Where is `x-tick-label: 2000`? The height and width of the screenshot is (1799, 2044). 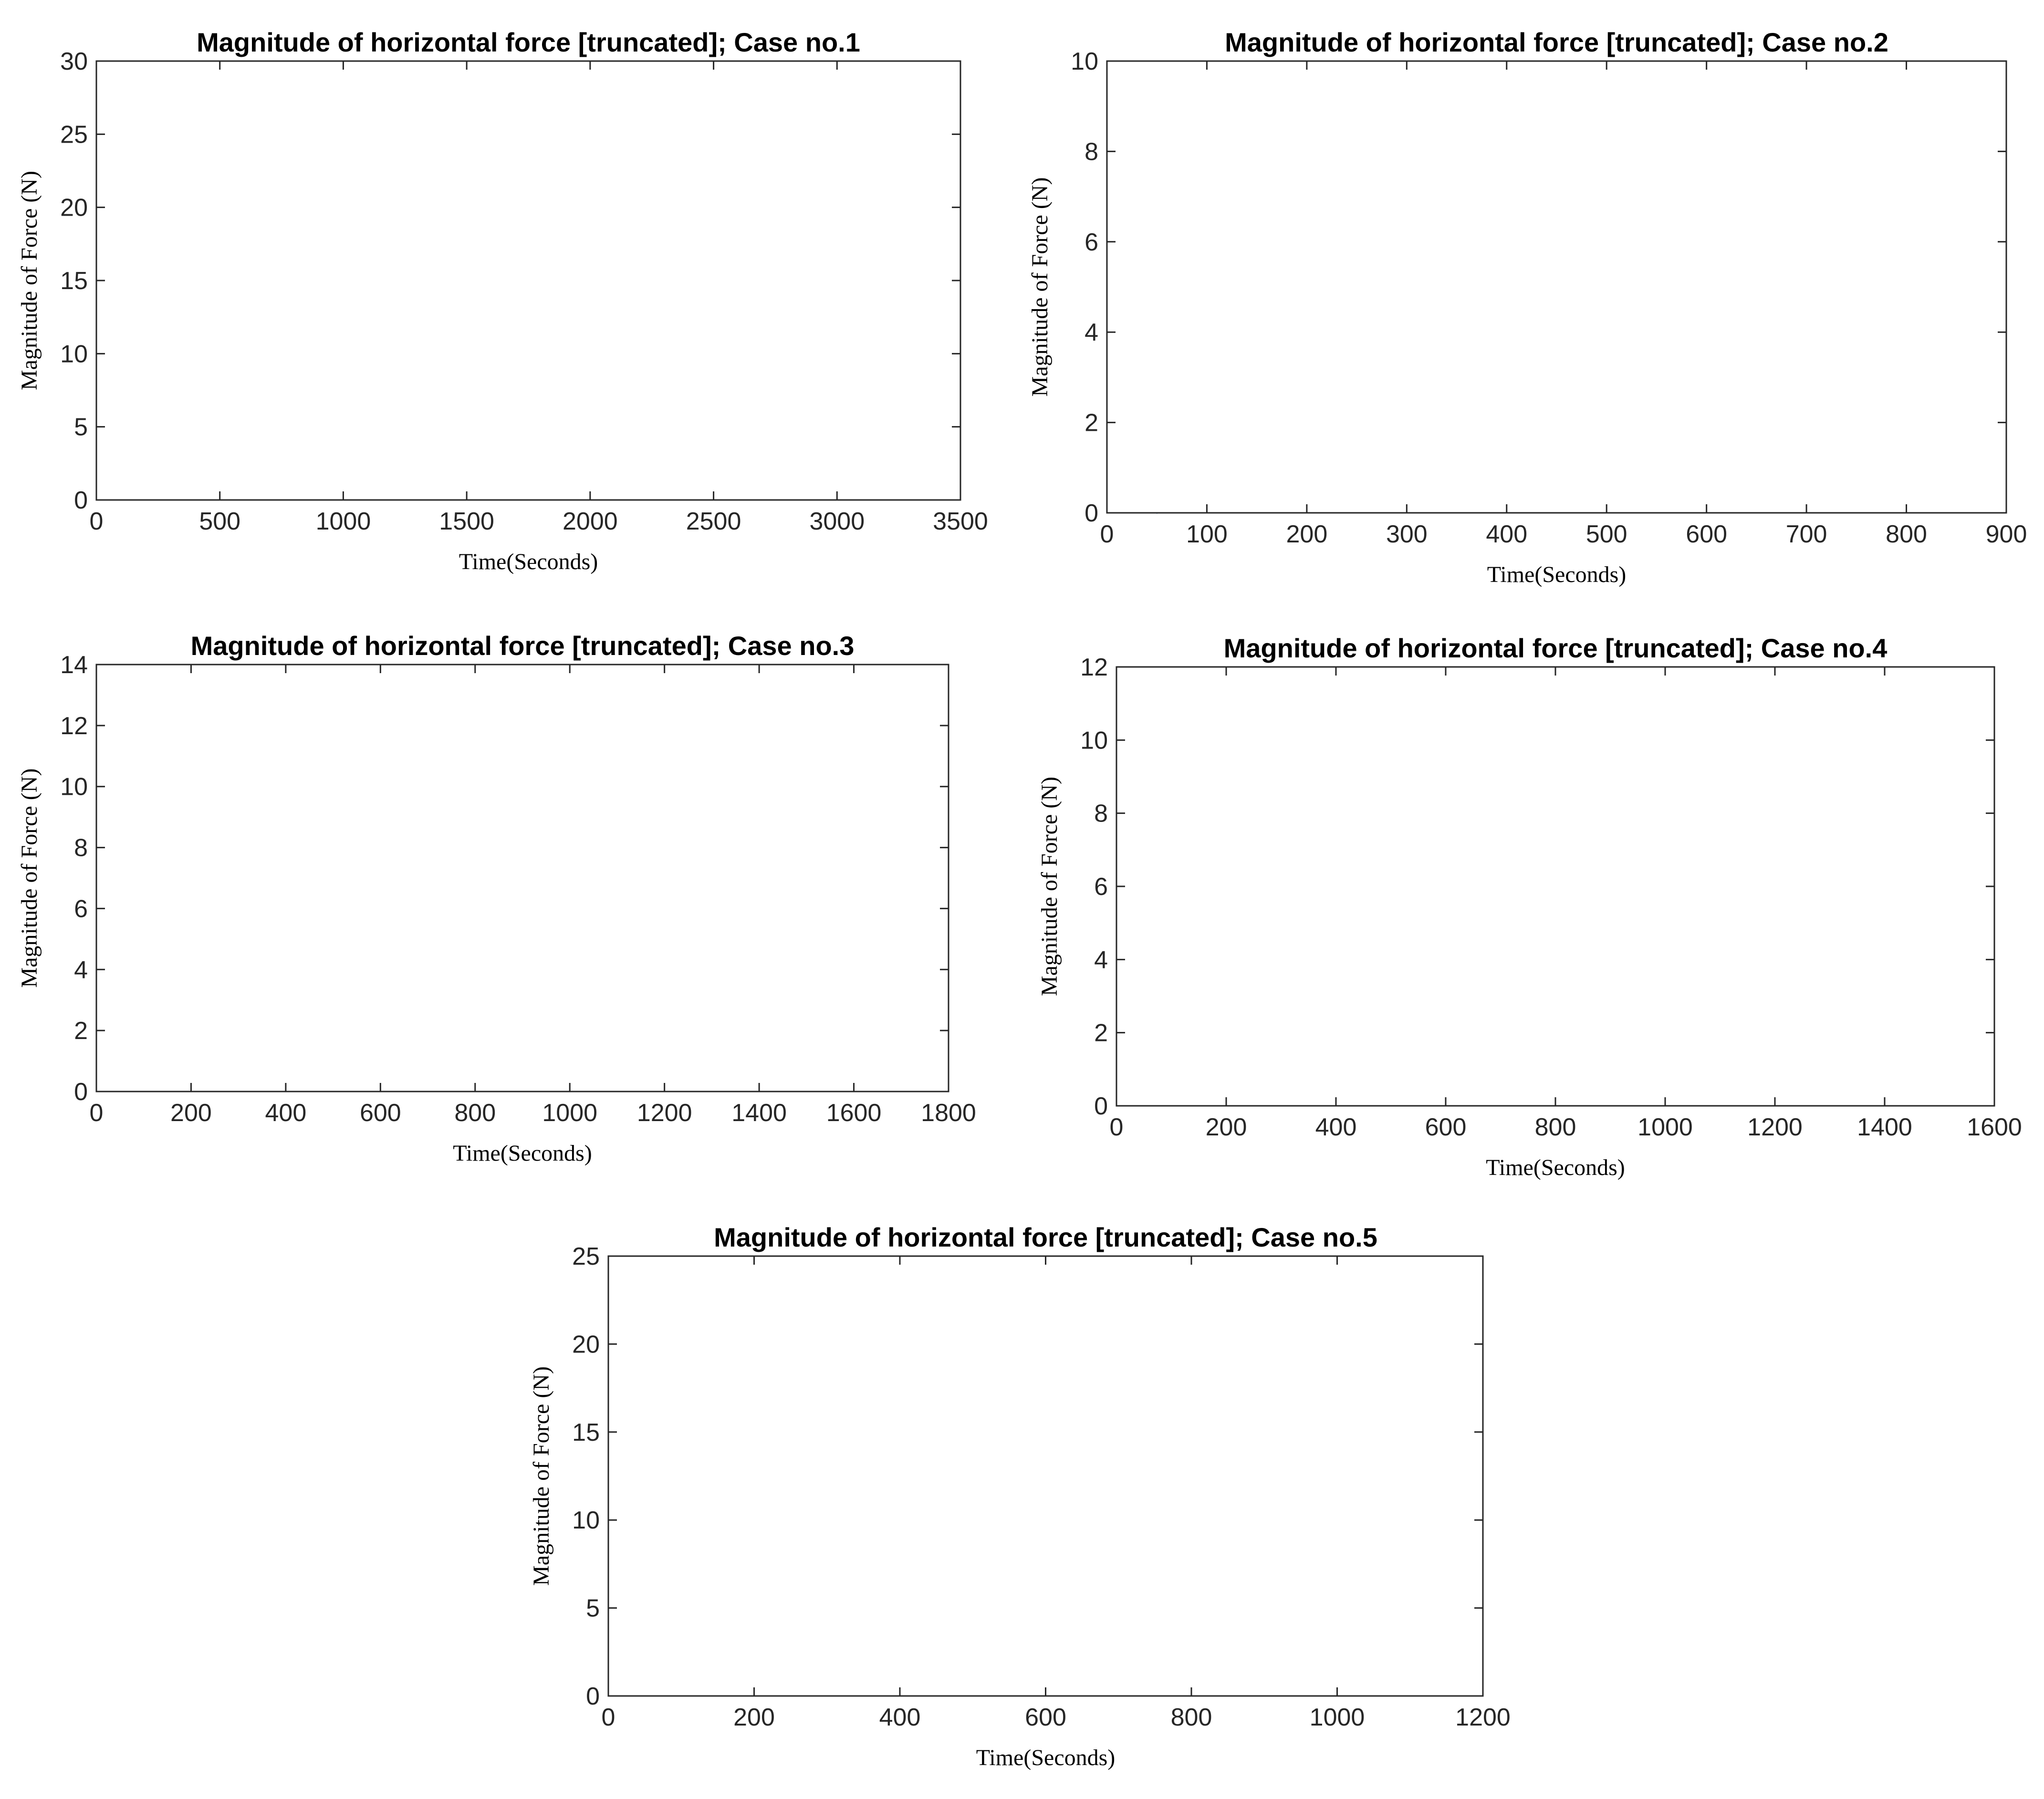 x-tick-label: 2000 is located at coordinates (590, 521).